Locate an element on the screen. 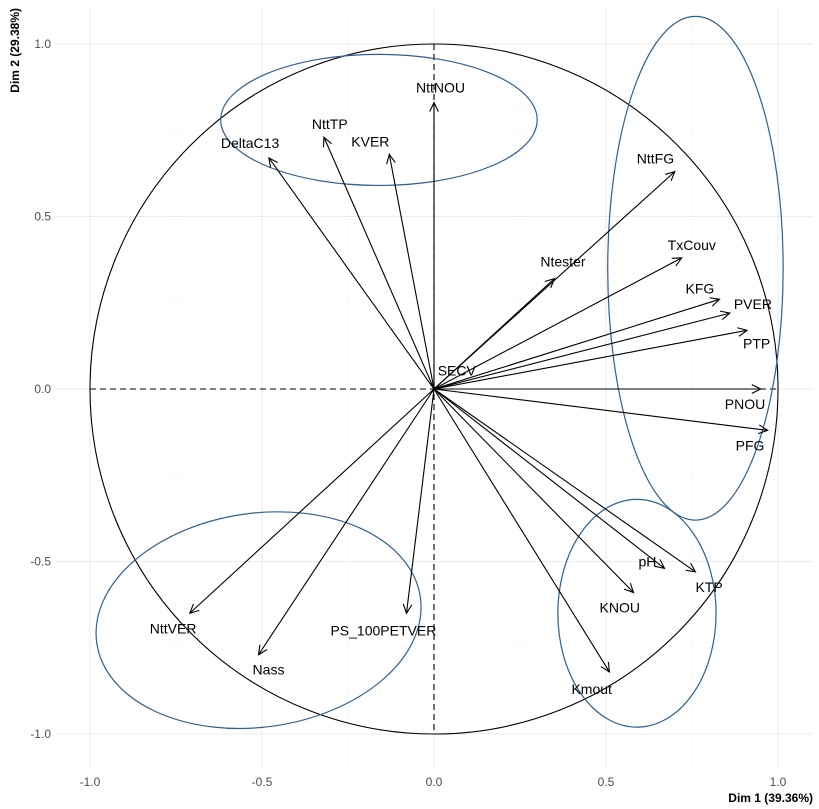  arrow-KVER is located at coordinates (410, 271).